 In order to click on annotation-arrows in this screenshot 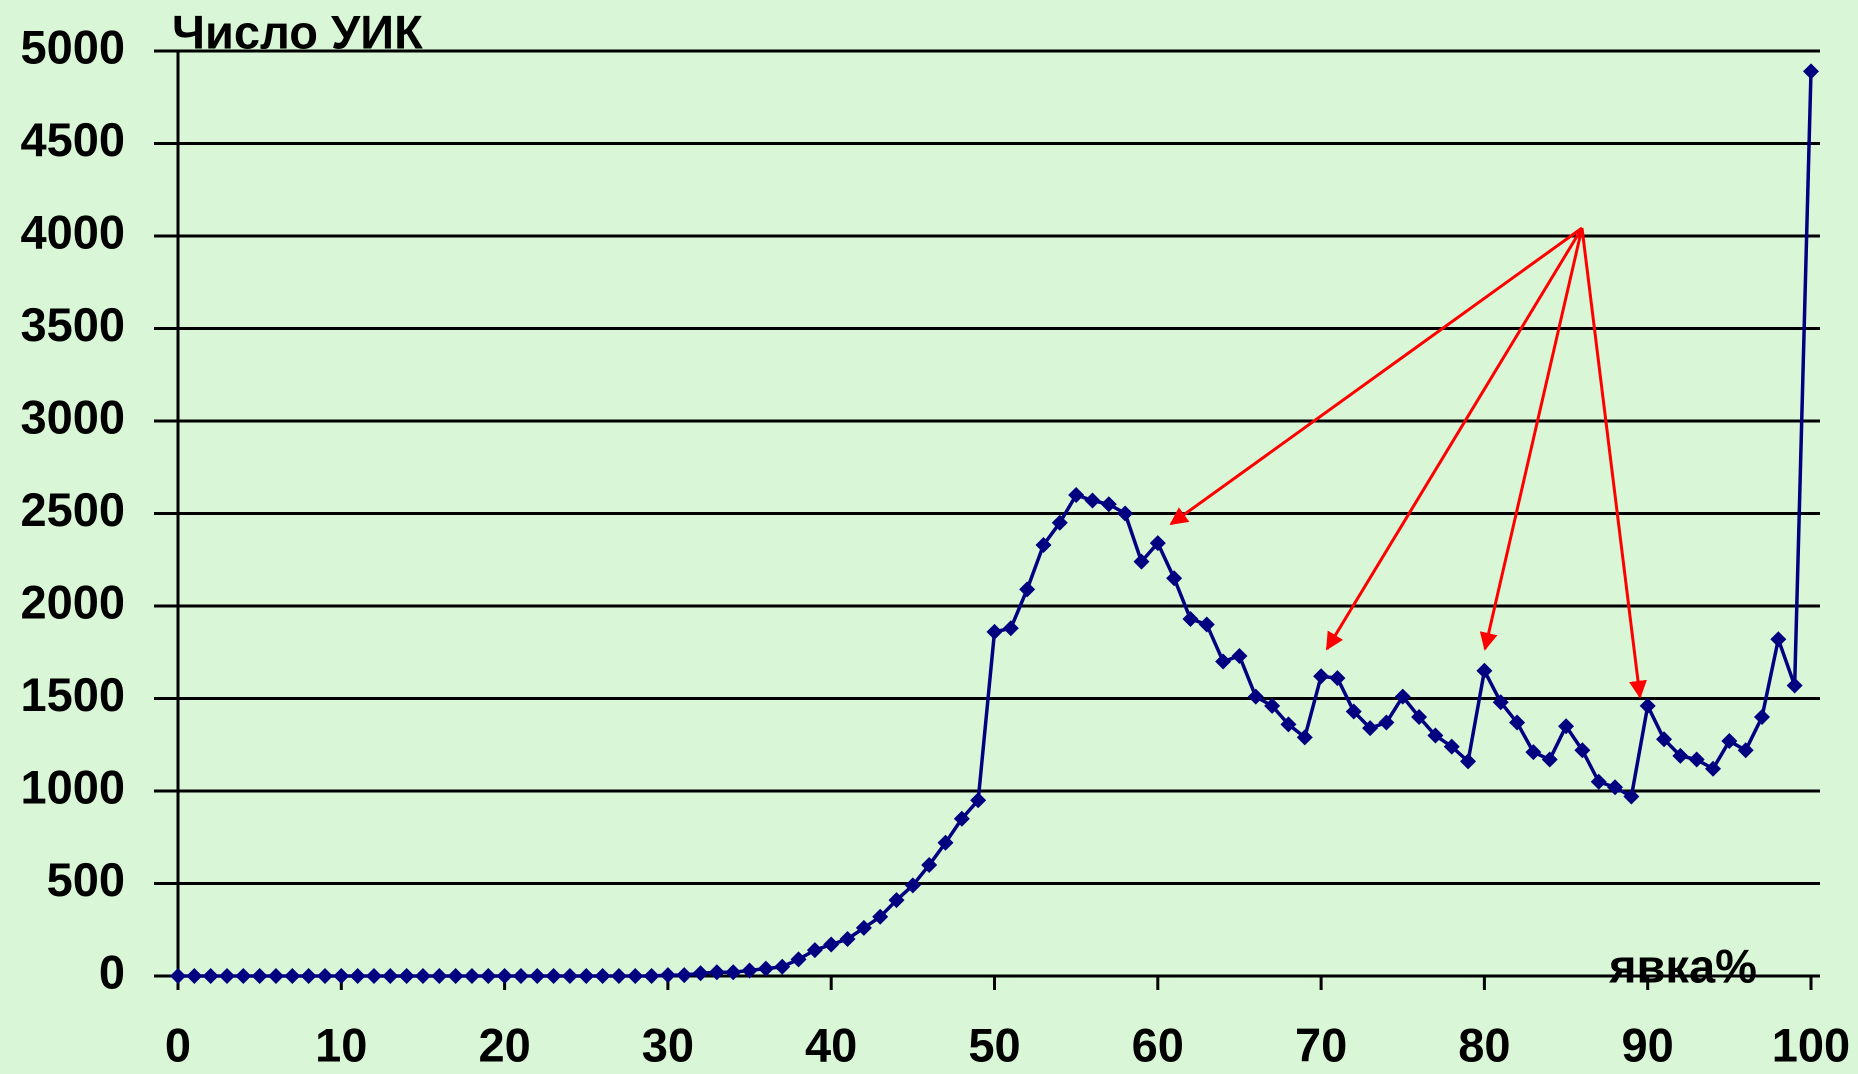, I will do `click(1408, 462)`.